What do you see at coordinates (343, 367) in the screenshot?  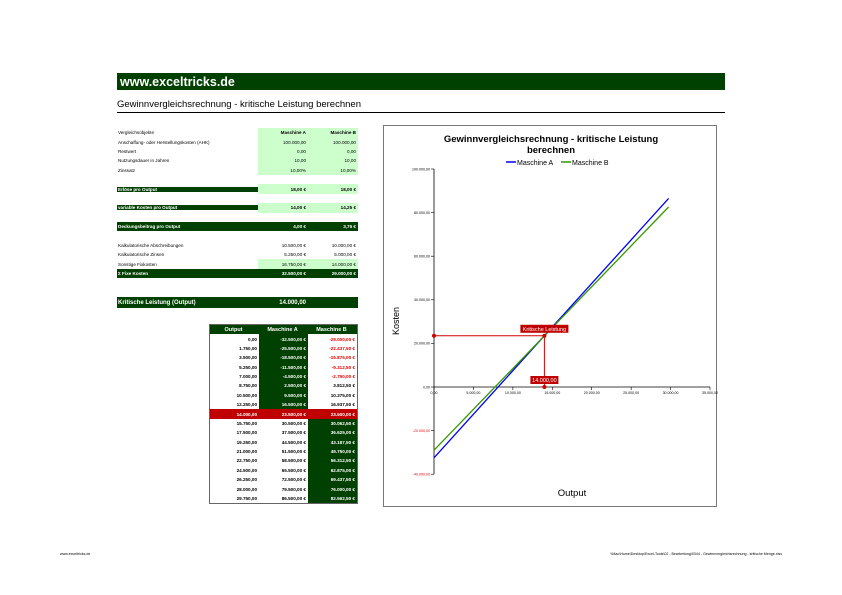 I see `table-cell: -9.312,50 €` at bounding box center [343, 367].